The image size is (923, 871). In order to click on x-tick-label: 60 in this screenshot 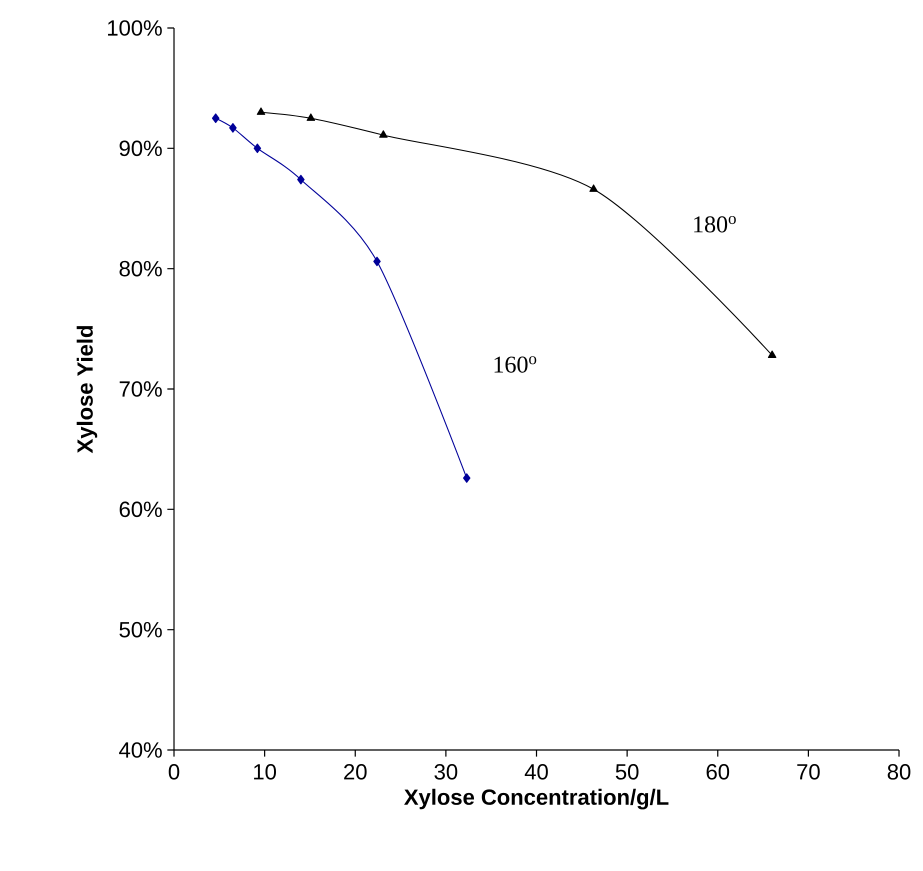, I will do `click(718, 772)`.